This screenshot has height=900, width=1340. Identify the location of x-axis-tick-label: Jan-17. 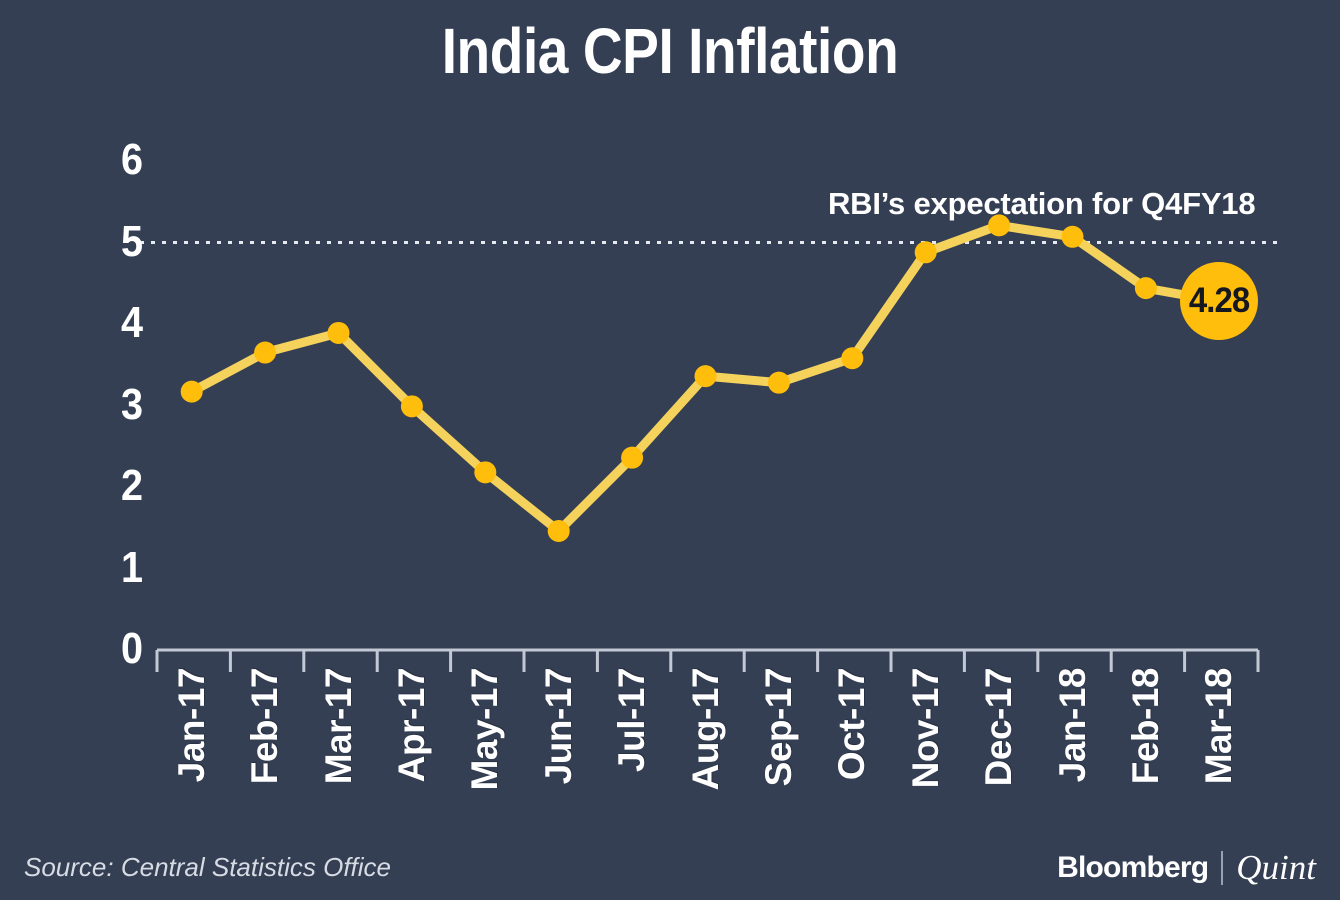
(191, 725).